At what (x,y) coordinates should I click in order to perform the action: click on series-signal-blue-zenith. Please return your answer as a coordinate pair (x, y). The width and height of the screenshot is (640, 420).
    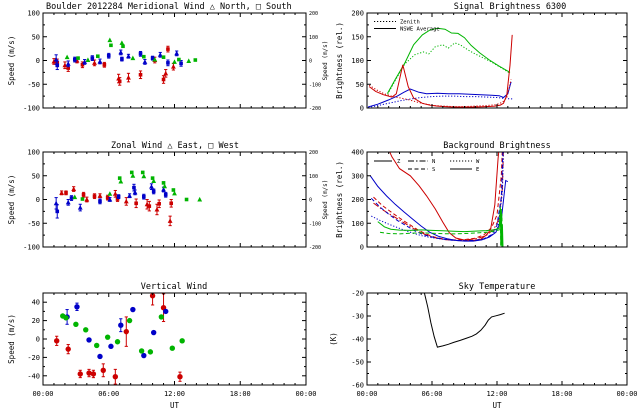
    Looking at the image, I should click on (441, 101).